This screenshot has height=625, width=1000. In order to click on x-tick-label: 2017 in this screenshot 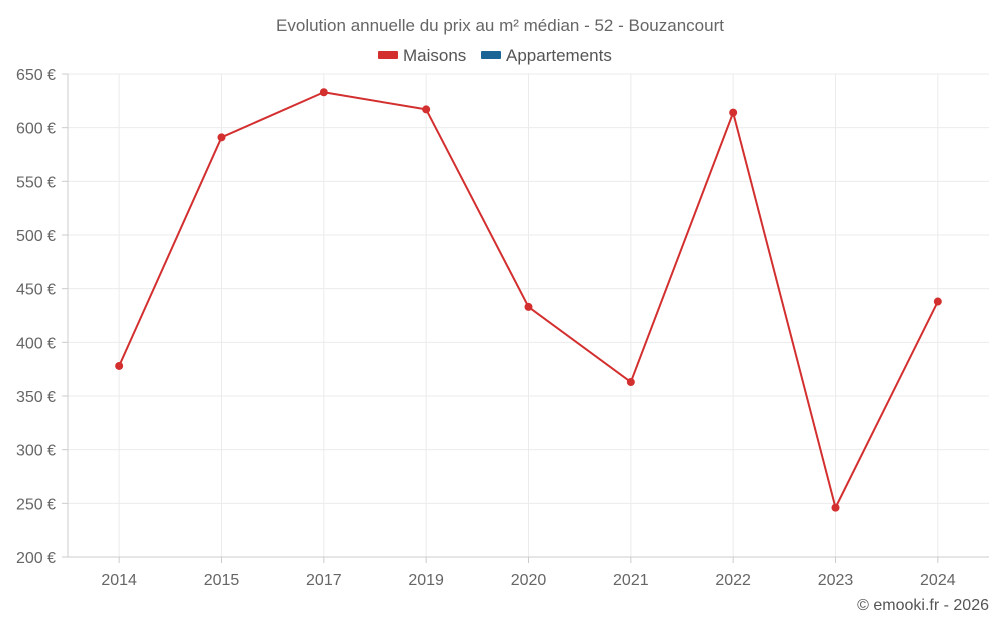, I will do `click(324, 580)`.